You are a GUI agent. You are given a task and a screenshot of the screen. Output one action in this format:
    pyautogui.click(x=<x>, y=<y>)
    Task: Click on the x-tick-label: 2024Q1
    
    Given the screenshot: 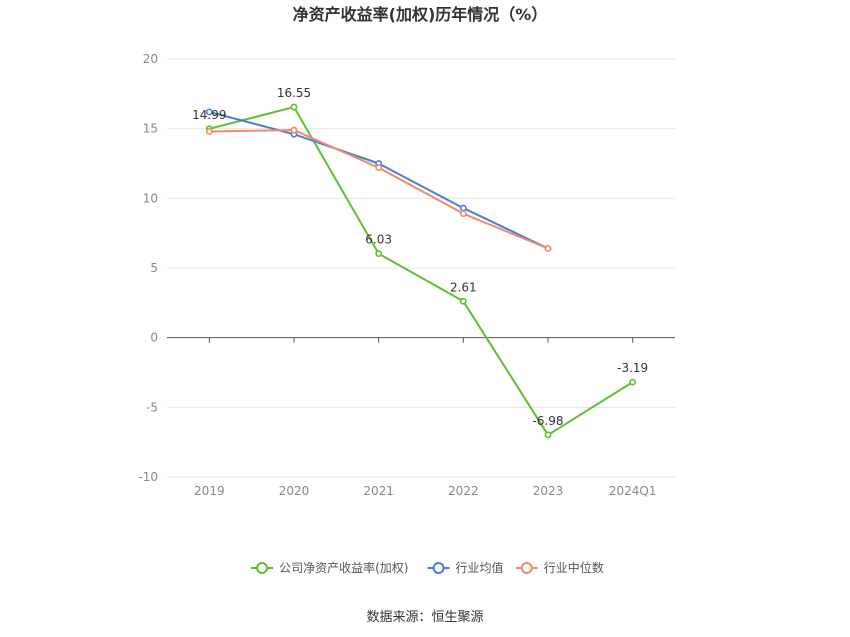 What is the action you would take?
    pyautogui.click(x=633, y=491)
    